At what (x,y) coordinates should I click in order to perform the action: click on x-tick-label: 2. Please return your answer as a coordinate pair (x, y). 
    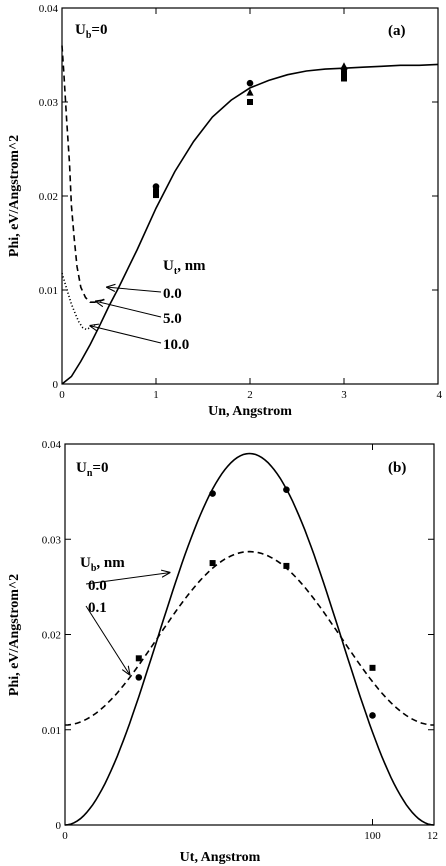
    Looking at the image, I should click on (250, 395).